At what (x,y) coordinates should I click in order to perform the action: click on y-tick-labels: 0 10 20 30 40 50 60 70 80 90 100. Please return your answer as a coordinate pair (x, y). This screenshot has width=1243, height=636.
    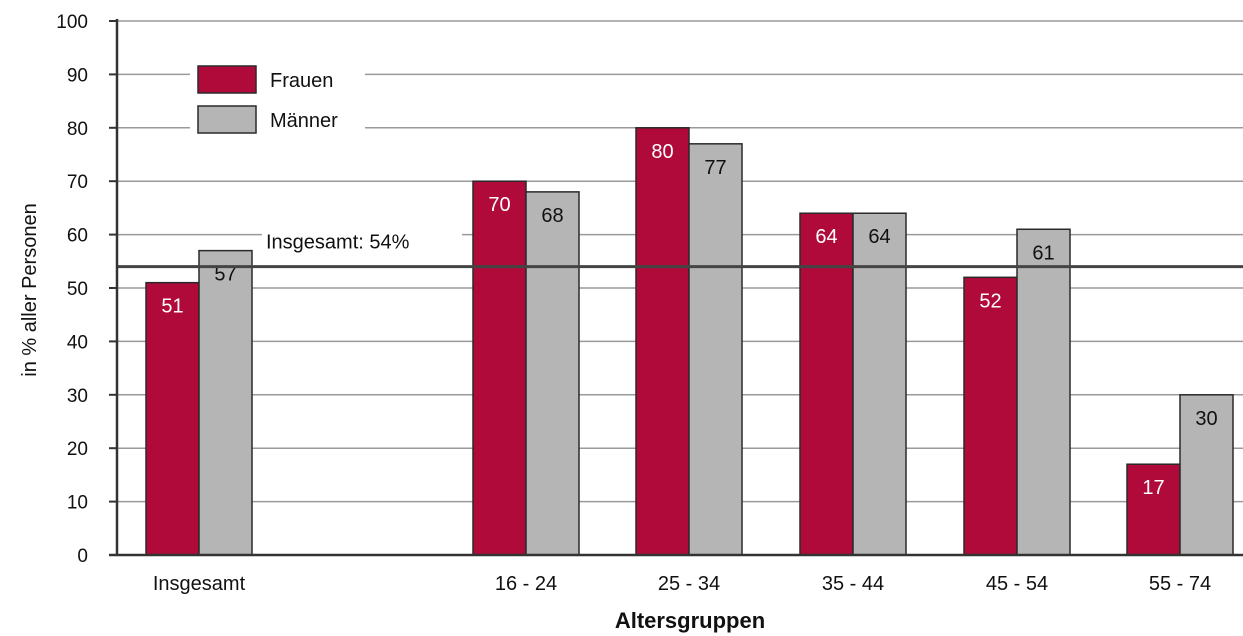
    Looking at the image, I should click on (72, 289).